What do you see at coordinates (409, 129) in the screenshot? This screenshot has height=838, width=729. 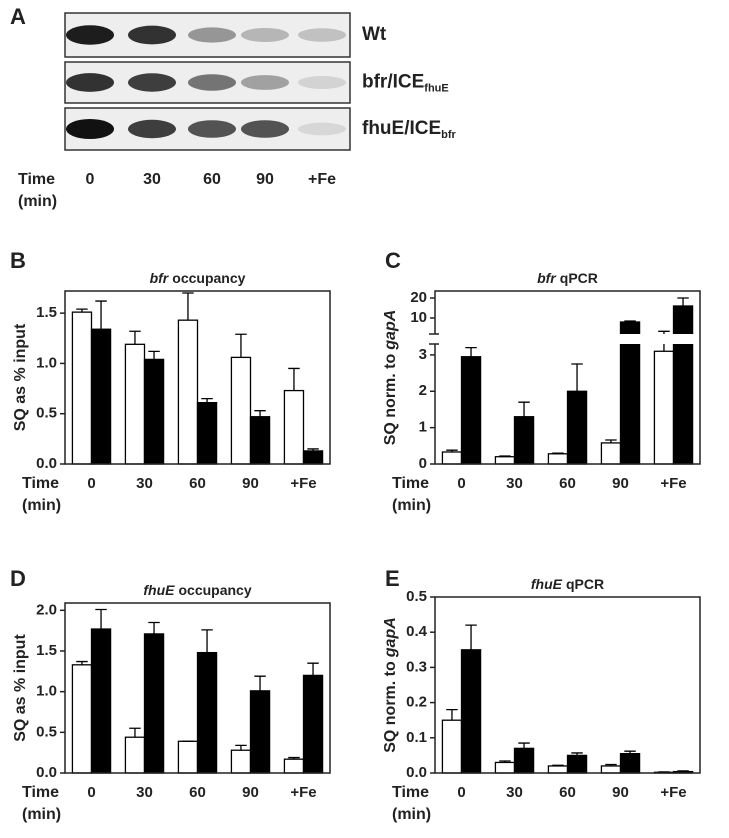 I see `row-label: fhuE/ICEbfr` at bounding box center [409, 129].